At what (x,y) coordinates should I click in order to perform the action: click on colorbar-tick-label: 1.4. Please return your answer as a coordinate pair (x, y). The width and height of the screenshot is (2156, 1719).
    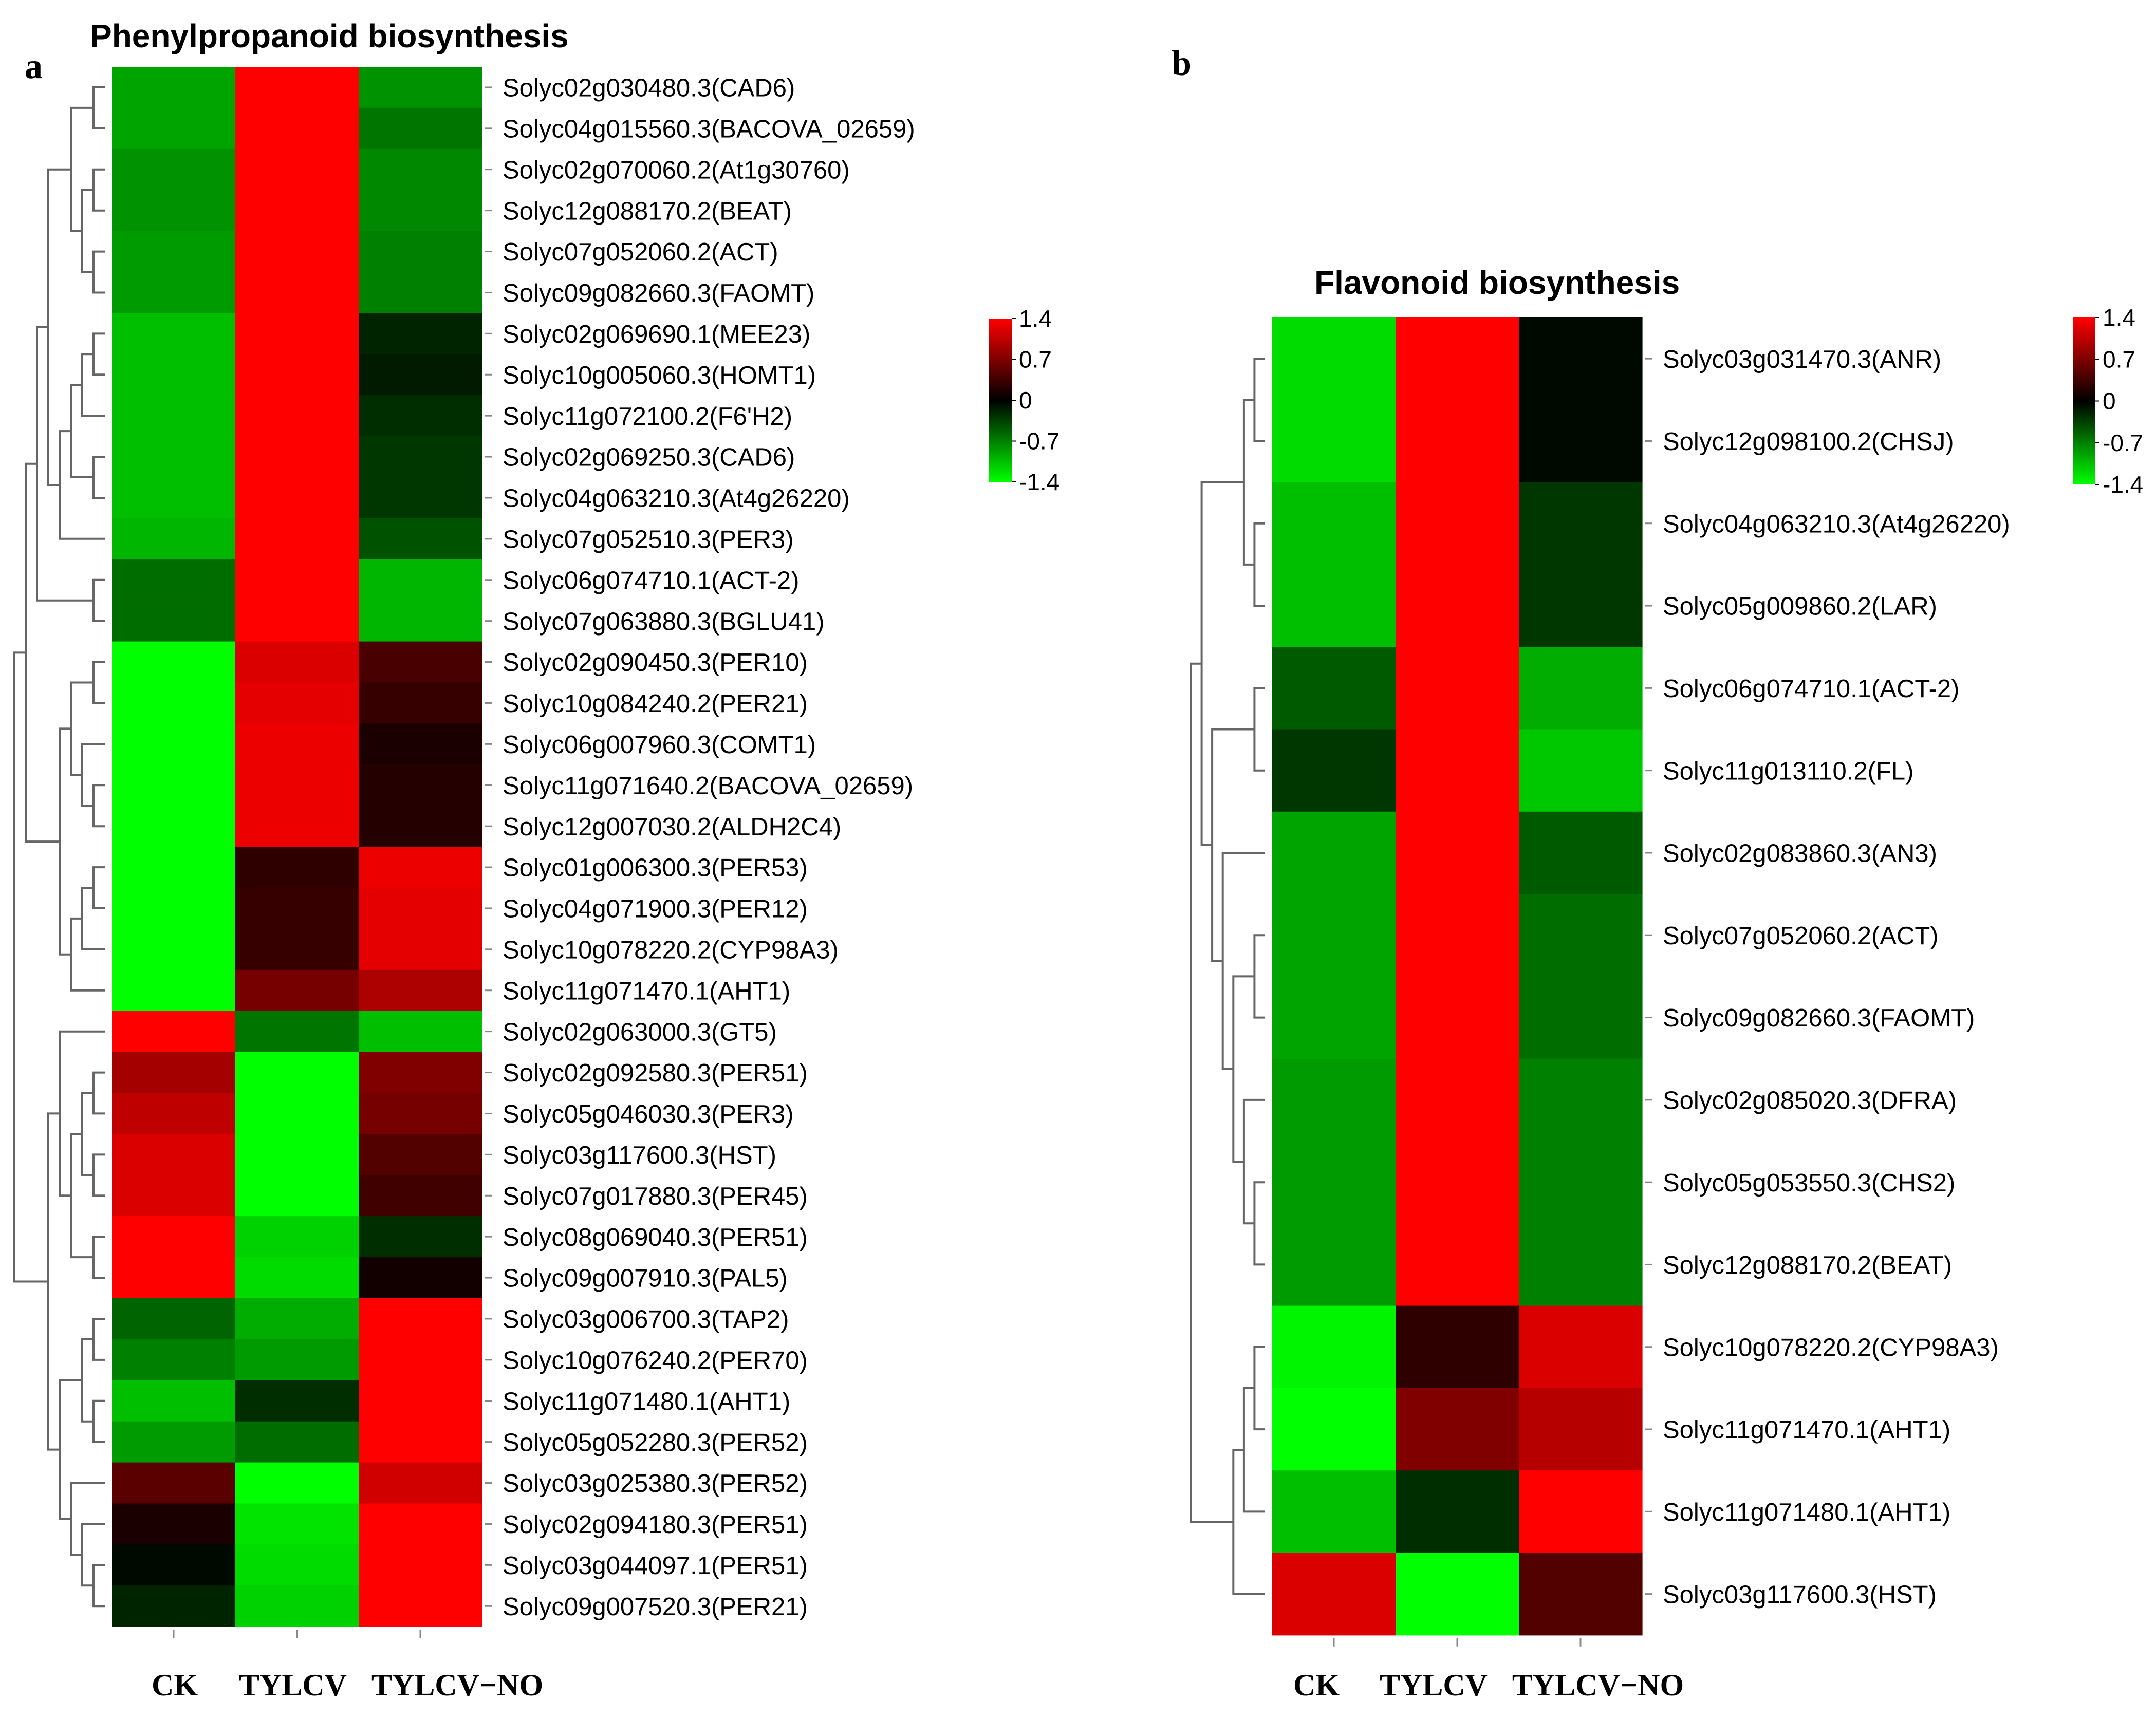
    Looking at the image, I should click on (1035, 318).